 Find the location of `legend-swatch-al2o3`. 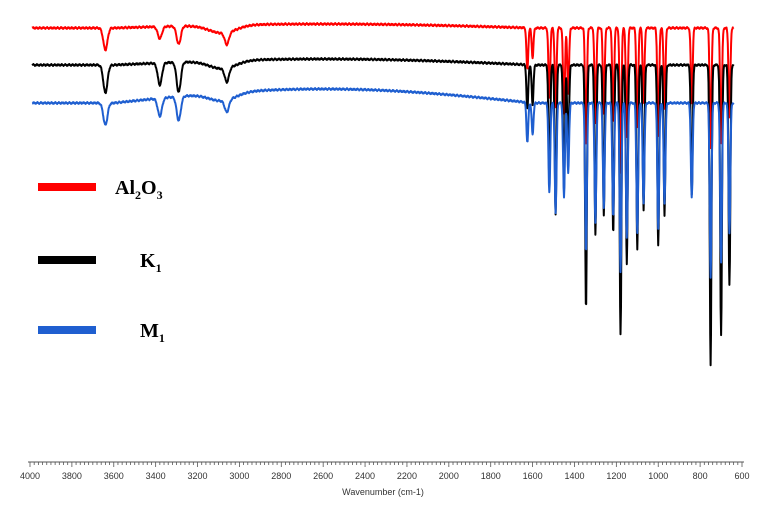

legend-swatch-al2o3 is located at coordinates (67, 187).